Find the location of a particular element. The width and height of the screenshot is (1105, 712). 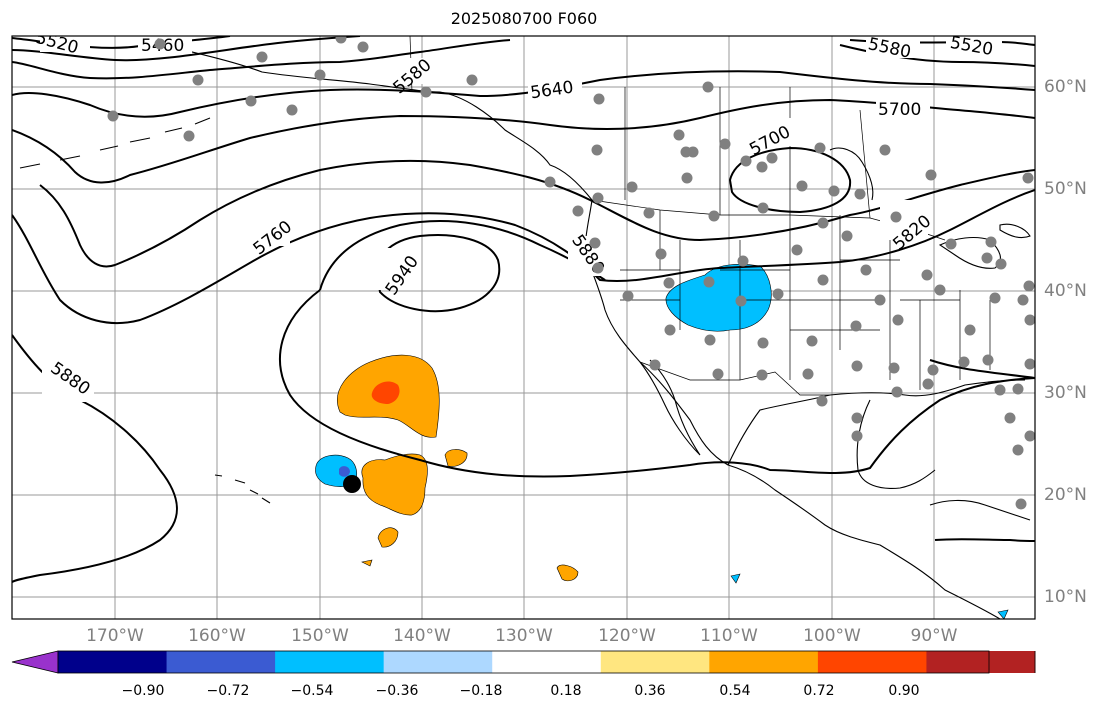

lon-label: 170°W is located at coordinates (115, 636).